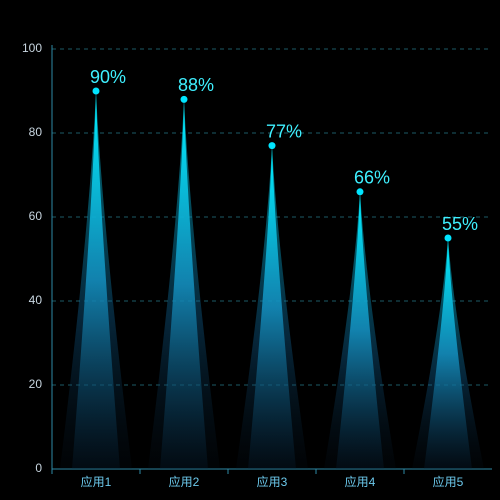 This screenshot has height=500, width=500. Describe the element at coordinates (448, 481) in the screenshot. I see `x-tick-label: 应用5` at that location.